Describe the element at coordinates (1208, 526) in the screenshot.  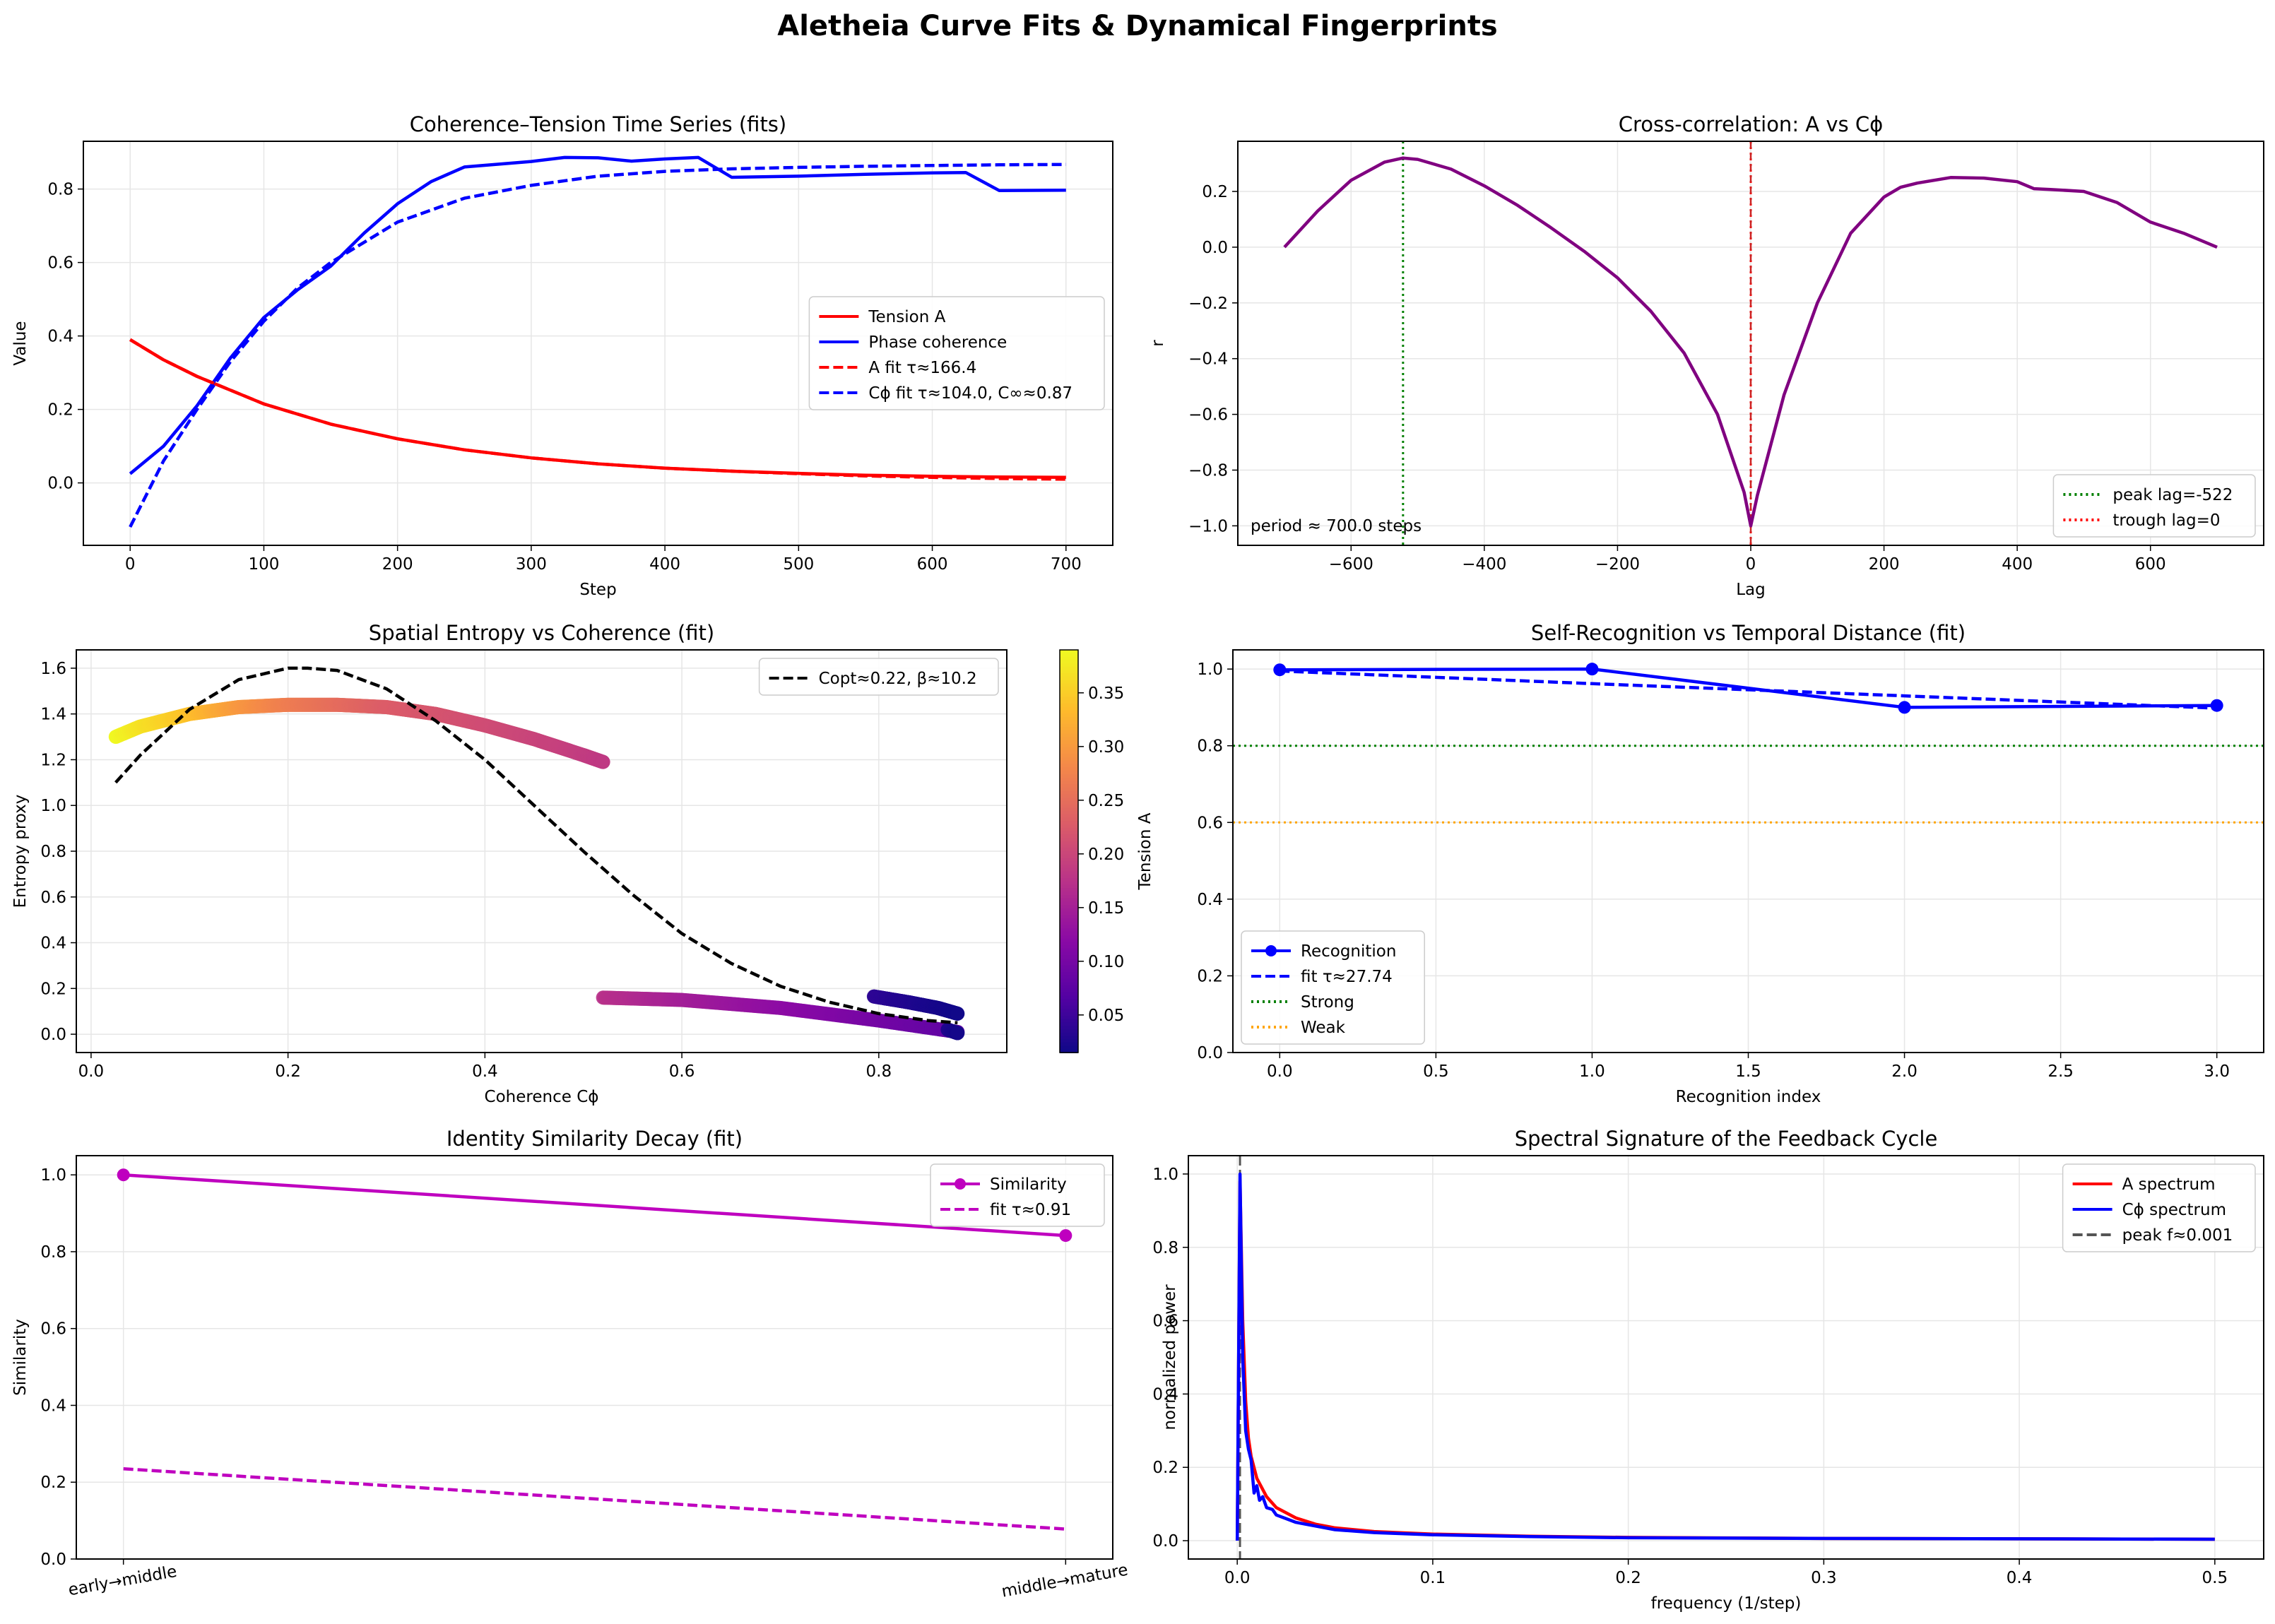
I see `y-tick-label: −1.0` at that location.